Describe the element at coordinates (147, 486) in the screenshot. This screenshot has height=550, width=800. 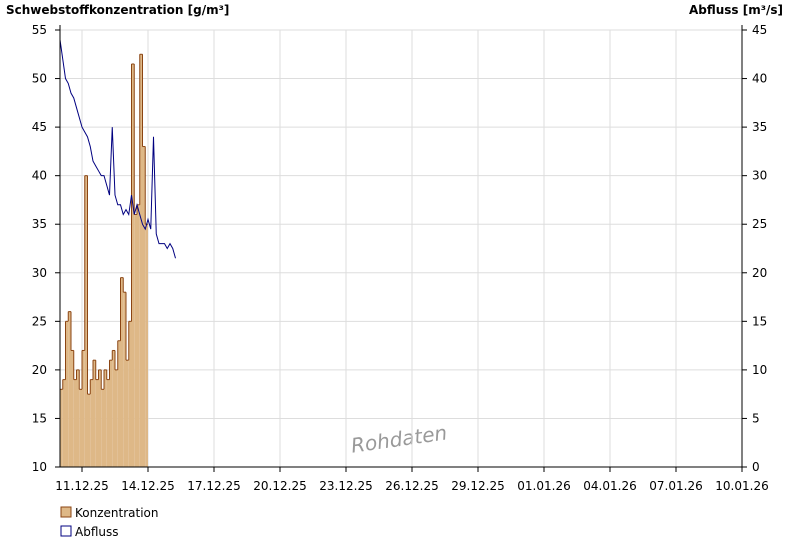
I see `x-tick-label: 14.12.25` at that location.